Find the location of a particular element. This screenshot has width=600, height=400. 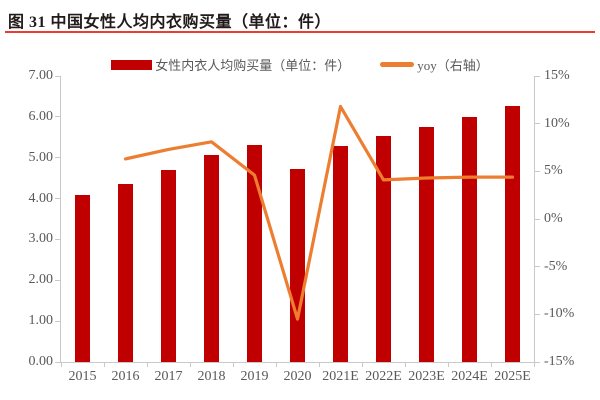

x-axis-label: 2017 is located at coordinates (168, 376).